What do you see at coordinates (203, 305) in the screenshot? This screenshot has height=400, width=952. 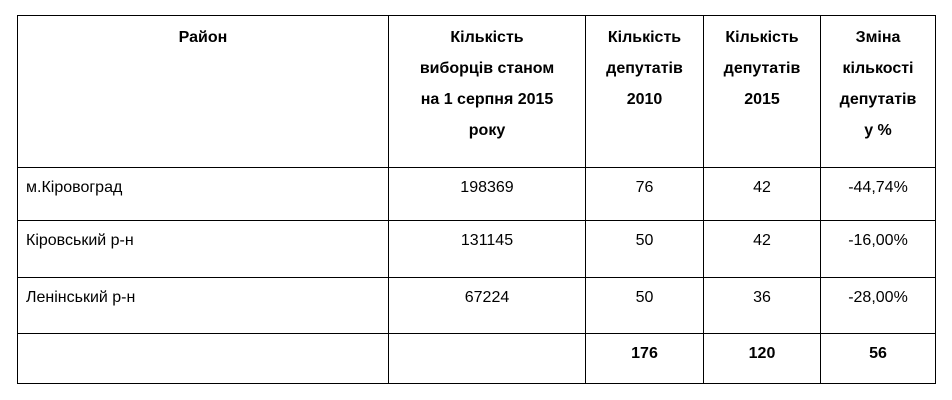 I see `table-cell: Ленінський р-н` at bounding box center [203, 305].